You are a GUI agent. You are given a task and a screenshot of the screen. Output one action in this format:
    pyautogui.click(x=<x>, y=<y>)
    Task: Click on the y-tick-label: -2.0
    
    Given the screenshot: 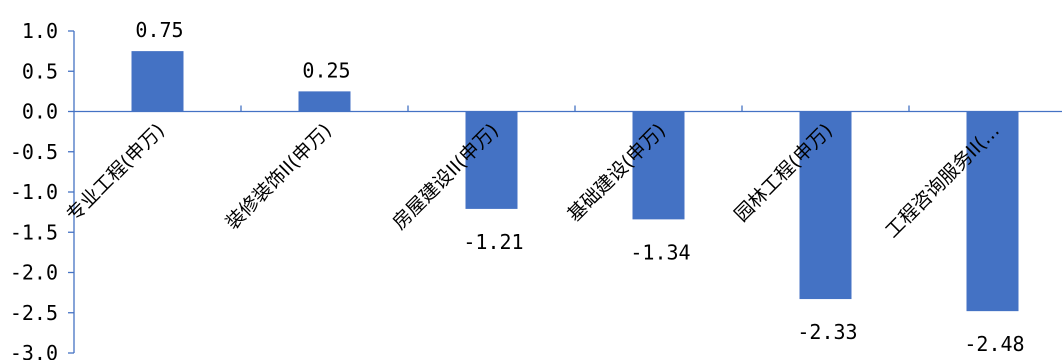 What is the action you would take?
    pyautogui.click(x=34, y=273)
    